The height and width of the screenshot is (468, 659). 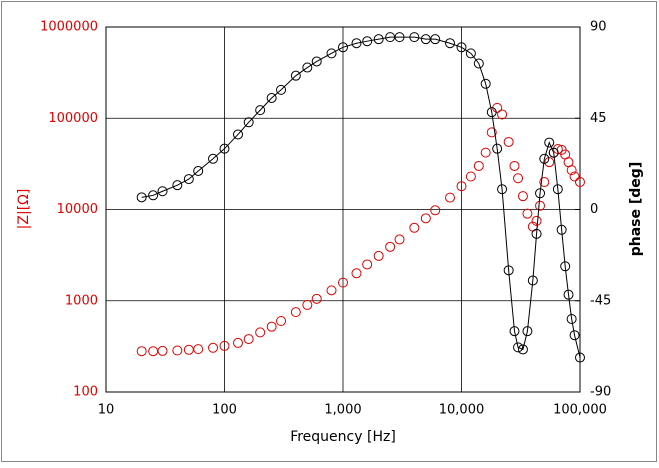 I want to click on y2-tick-label: -45, so click(x=600, y=300).